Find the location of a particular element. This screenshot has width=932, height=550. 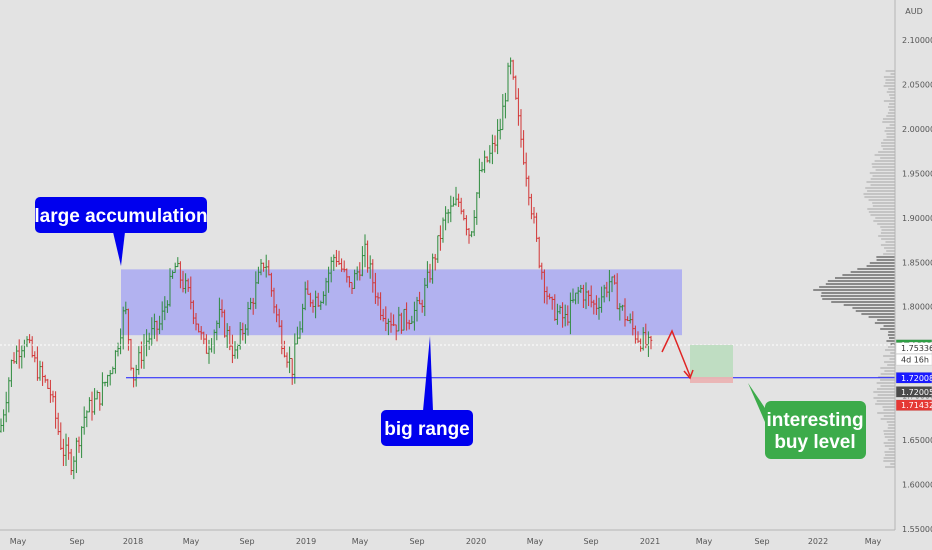

time-tick-label: May is located at coordinates (704, 541).